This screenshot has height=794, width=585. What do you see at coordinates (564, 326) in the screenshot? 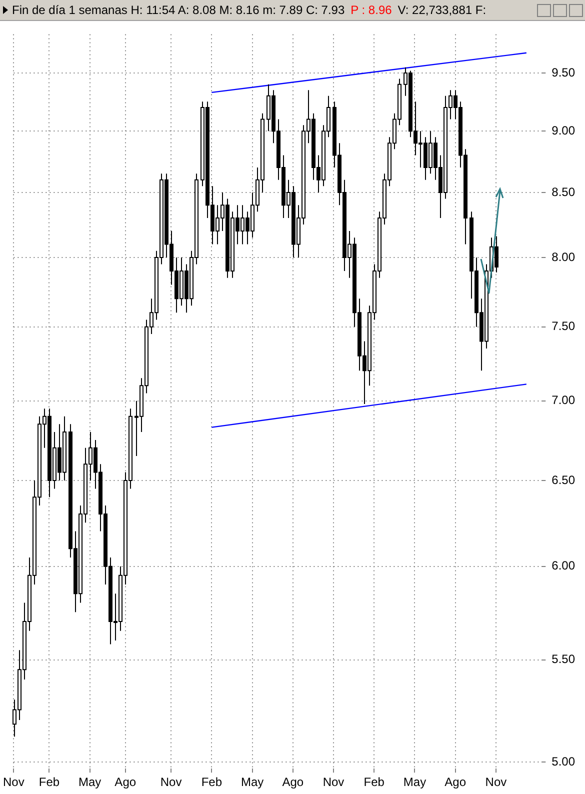
I see `y-tick-label: 7.50` at bounding box center [564, 326].